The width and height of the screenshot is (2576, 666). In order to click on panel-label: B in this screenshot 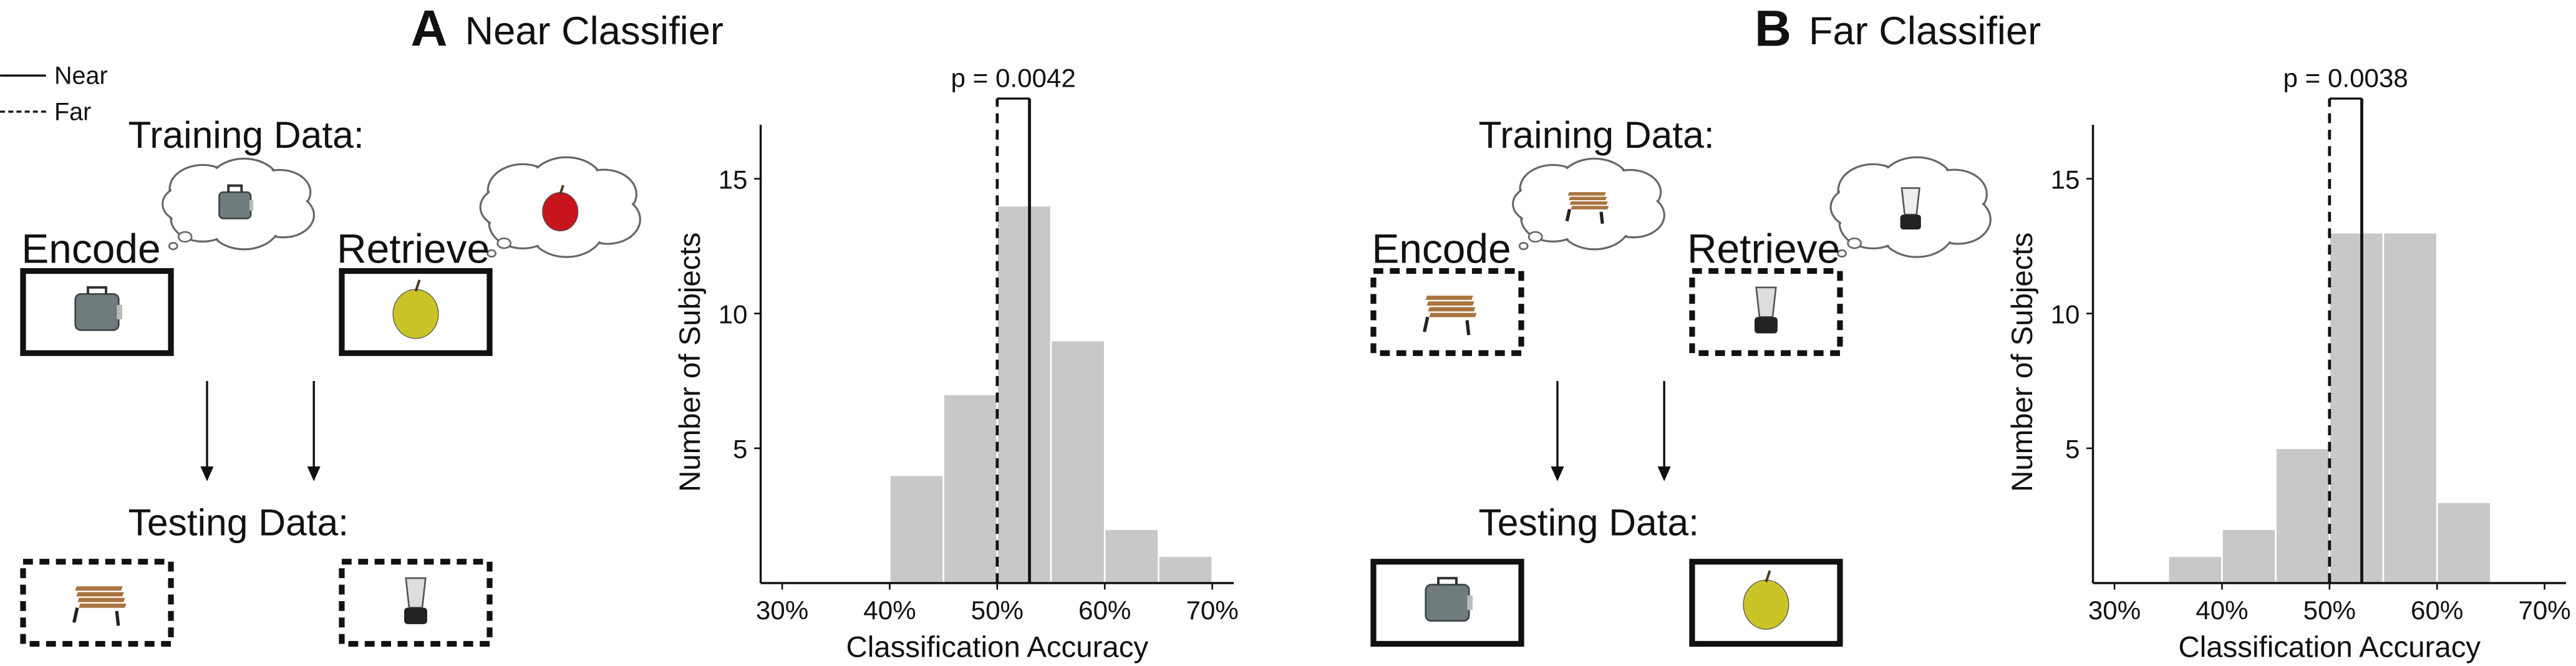, I will do `click(1773, 29)`.